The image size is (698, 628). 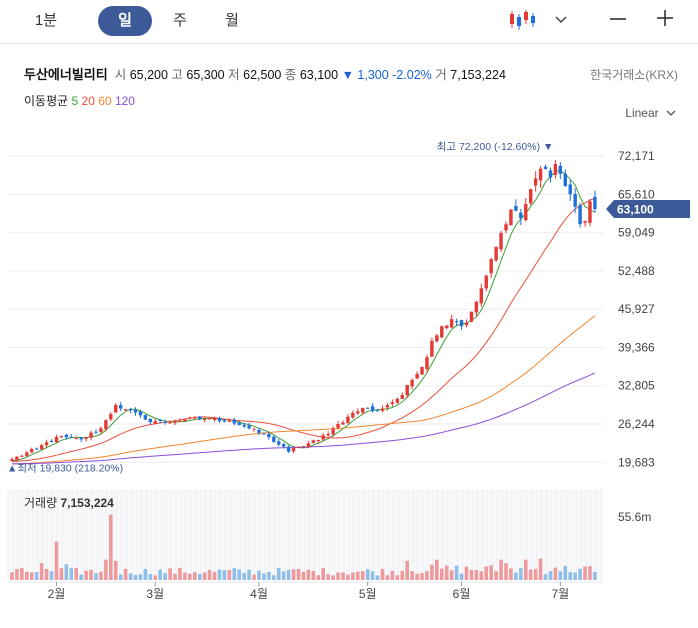 I want to click on minus-icon, so click(x=618, y=19).